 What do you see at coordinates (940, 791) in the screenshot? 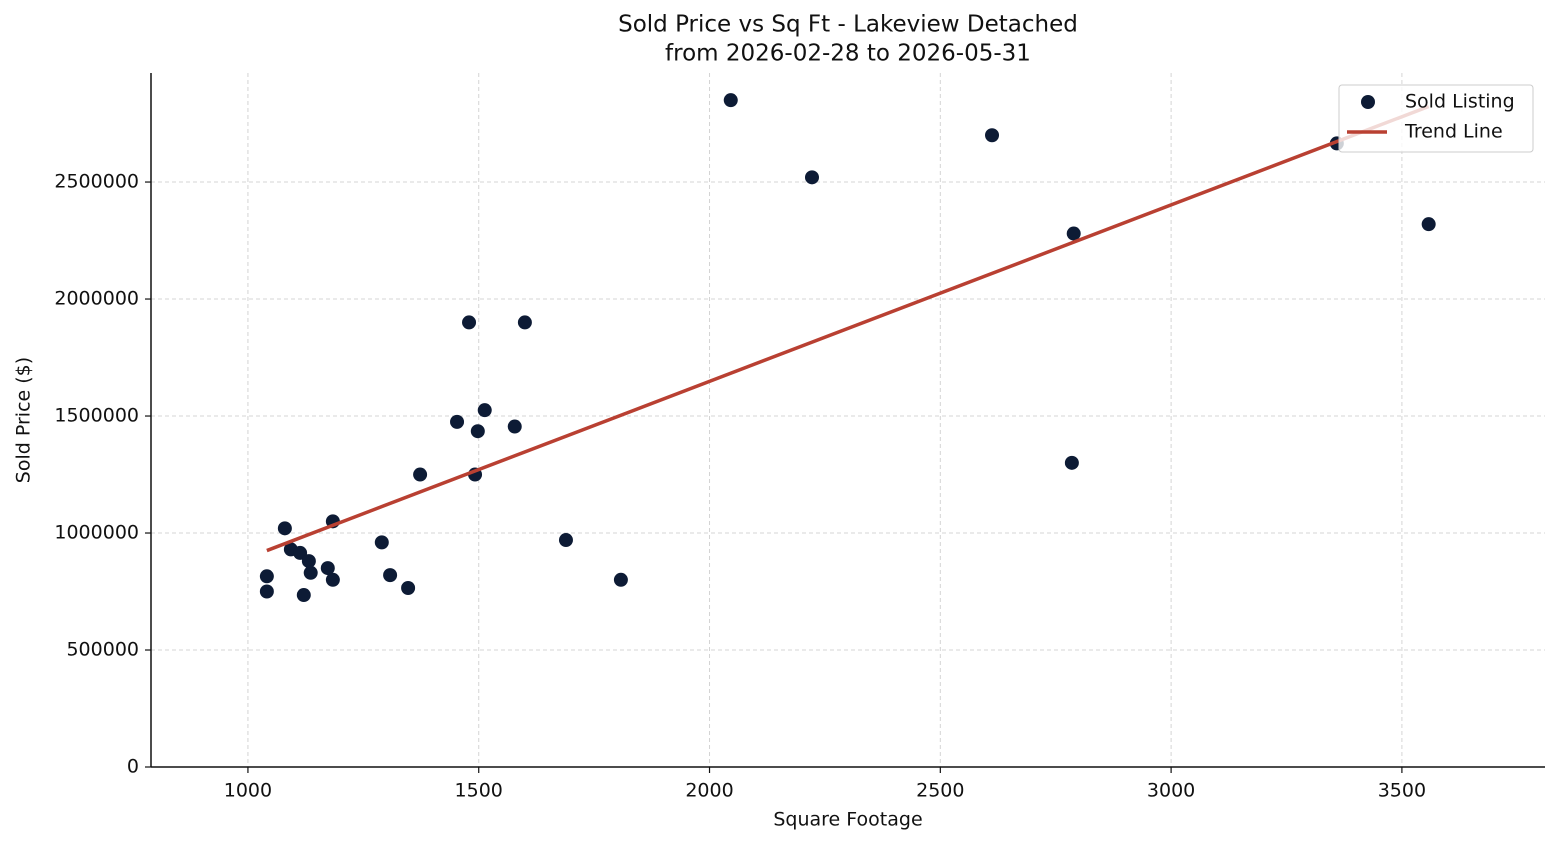
I see `x-tick-label: 2500` at bounding box center [940, 791].